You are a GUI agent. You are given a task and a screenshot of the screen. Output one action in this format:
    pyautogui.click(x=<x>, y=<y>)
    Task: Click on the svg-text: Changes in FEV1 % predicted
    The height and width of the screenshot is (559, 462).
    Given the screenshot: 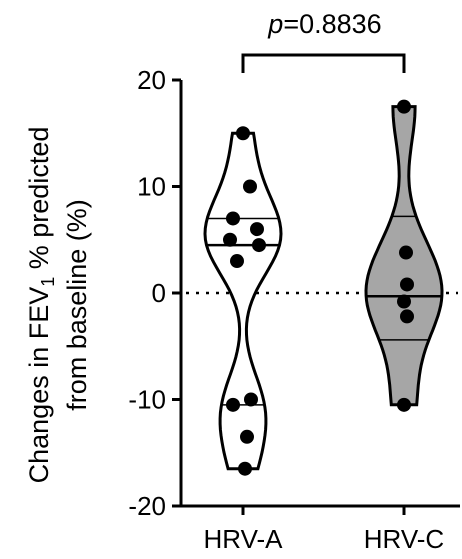 What is the action you would take?
    pyautogui.click(x=41, y=305)
    